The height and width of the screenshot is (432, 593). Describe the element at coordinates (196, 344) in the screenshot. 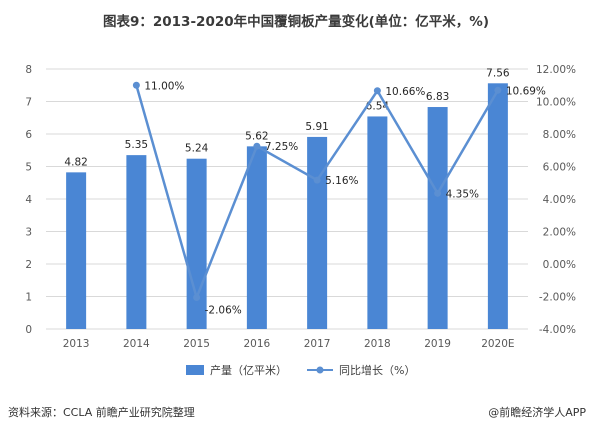

I see `x-tick-label: 2015` at that location.